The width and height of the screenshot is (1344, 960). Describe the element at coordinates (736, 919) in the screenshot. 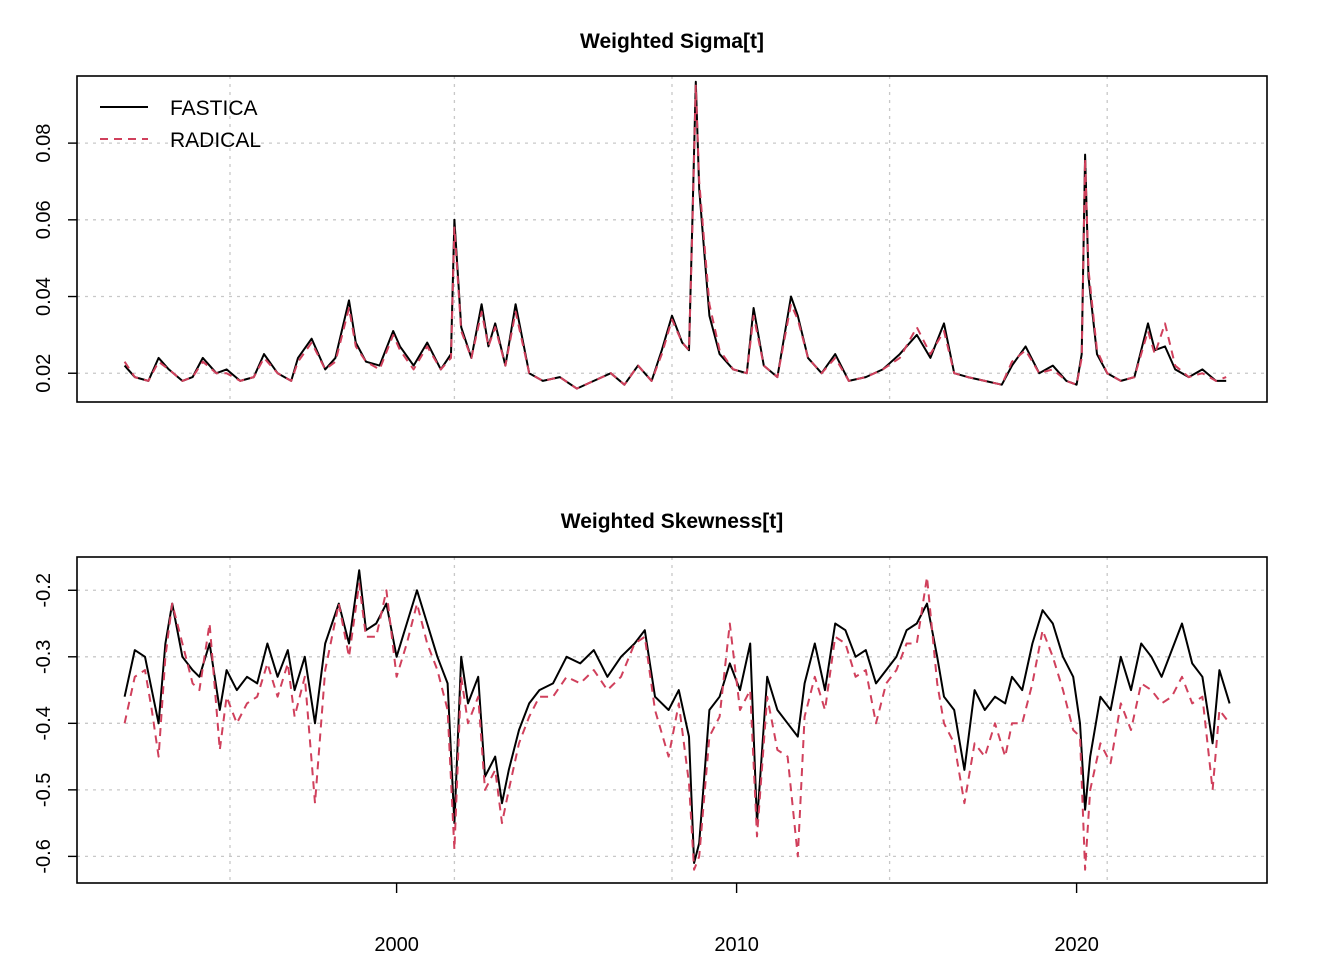

I see `skewness-x-axis: 2000 2010 2020` at that location.